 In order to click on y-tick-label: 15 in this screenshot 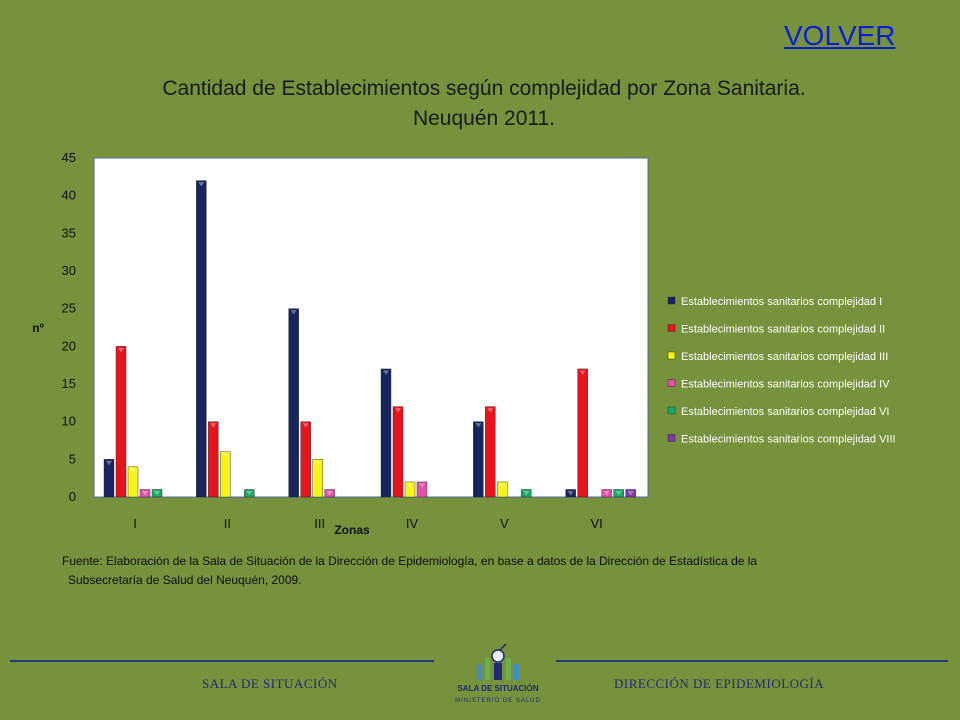, I will do `click(69, 383)`.